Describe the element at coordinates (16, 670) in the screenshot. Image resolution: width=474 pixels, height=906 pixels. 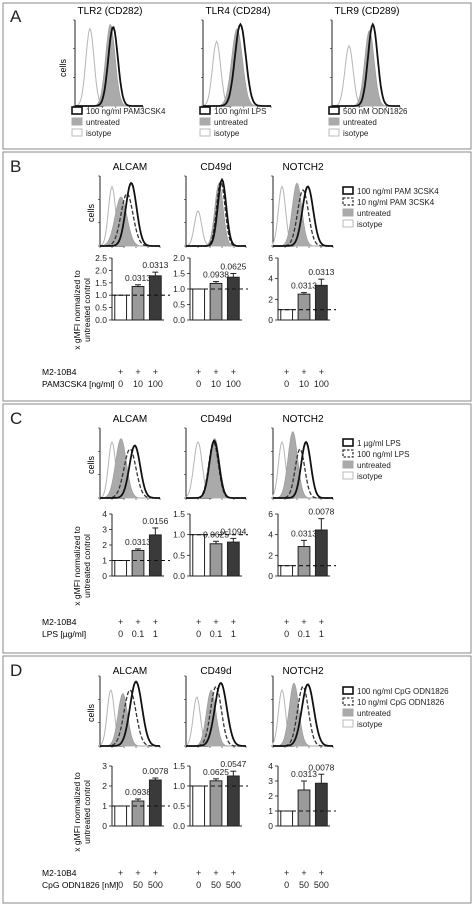
I see `panel-d-letter: D` at that location.